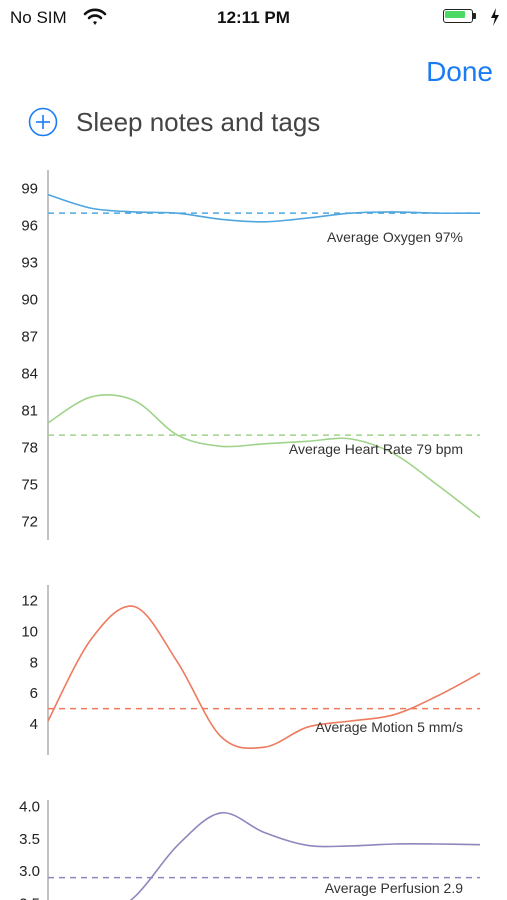  Describe the element at coordinates (495, 17) in the screenshot. I see `charging-bolt-icon` at that location.